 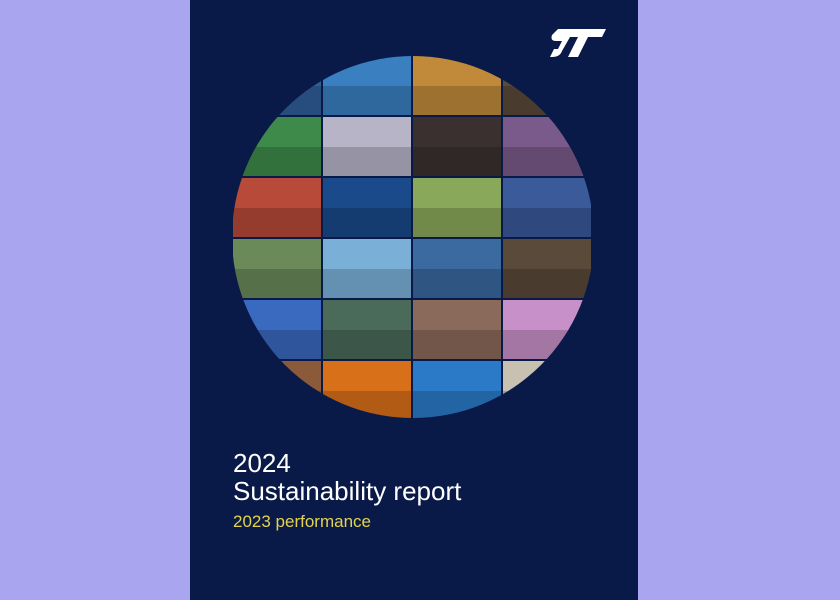 What do you see at coordinates (578, 43) in the screenshot?
I see `logo` at bounding box center [578, 43].